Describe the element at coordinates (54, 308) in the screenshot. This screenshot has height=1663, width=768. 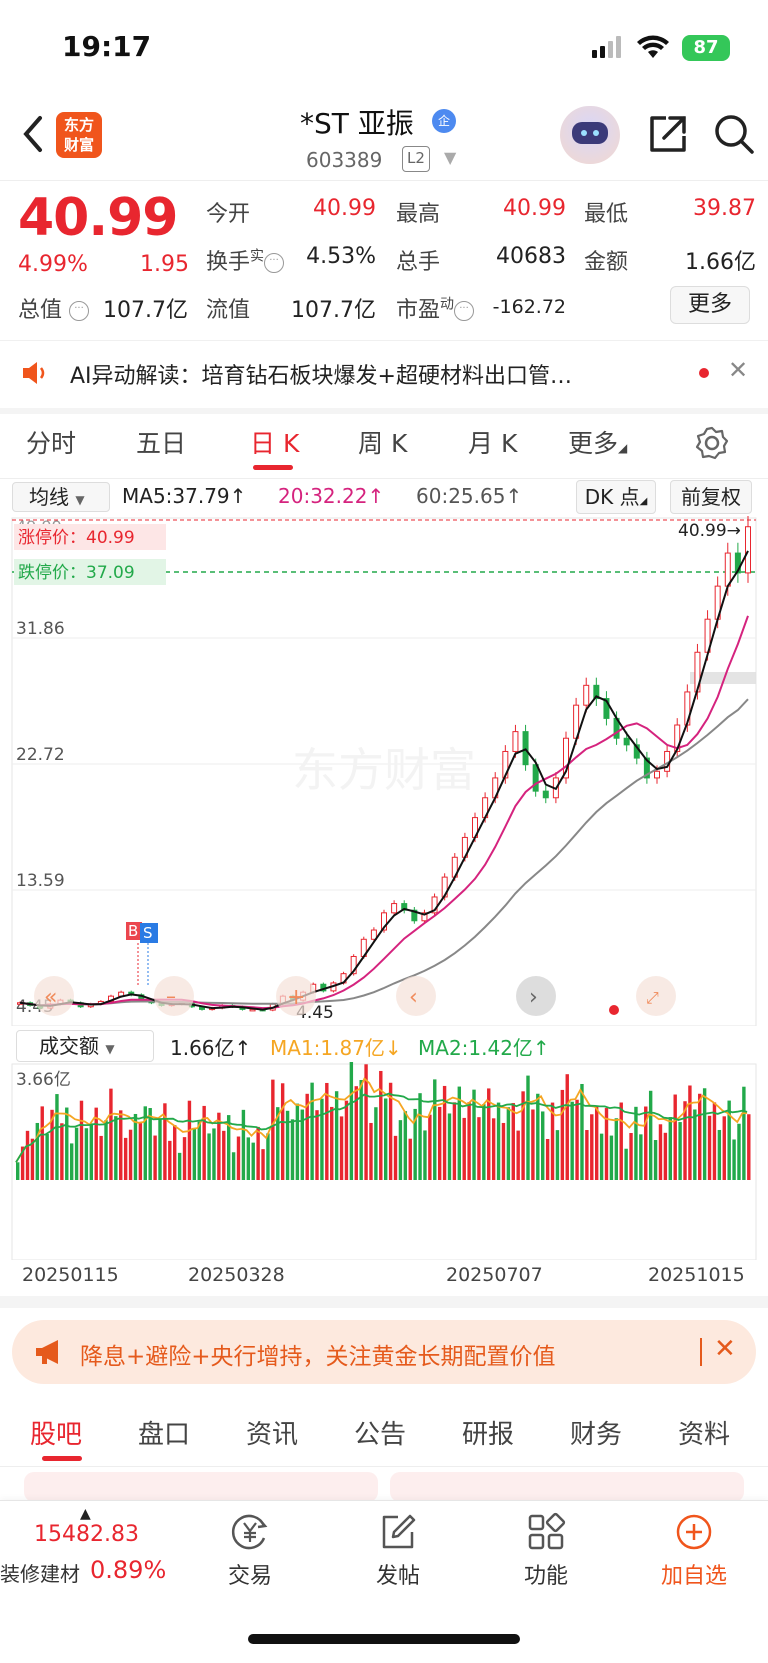
I see `market-cap-label: 总值 ···` at that location.